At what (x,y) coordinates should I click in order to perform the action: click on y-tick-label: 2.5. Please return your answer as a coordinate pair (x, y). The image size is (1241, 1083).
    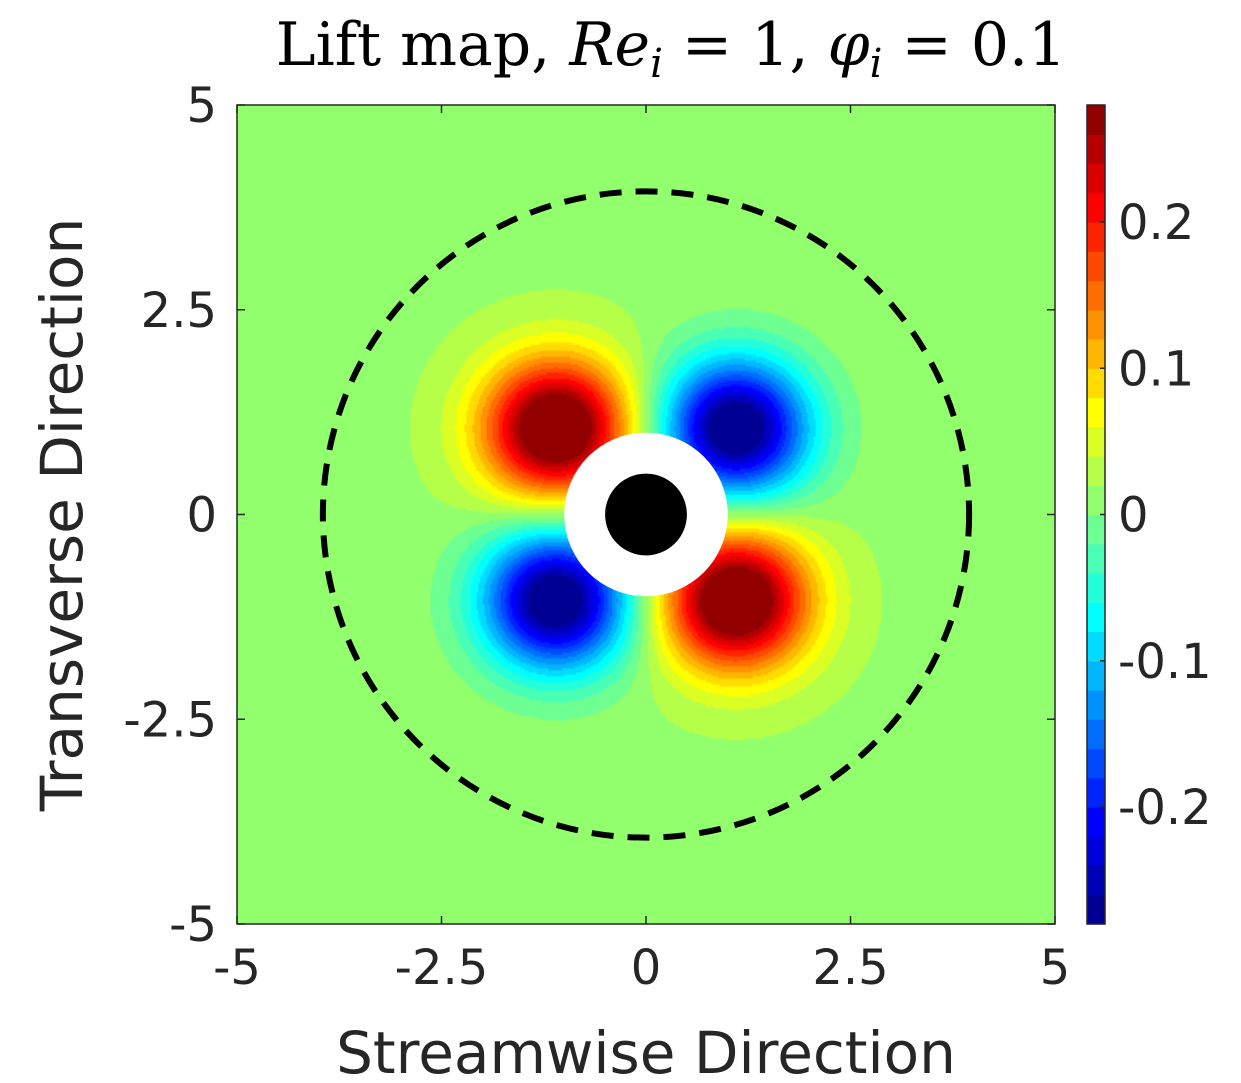
    Looking at the image, I should click on (179, 311).